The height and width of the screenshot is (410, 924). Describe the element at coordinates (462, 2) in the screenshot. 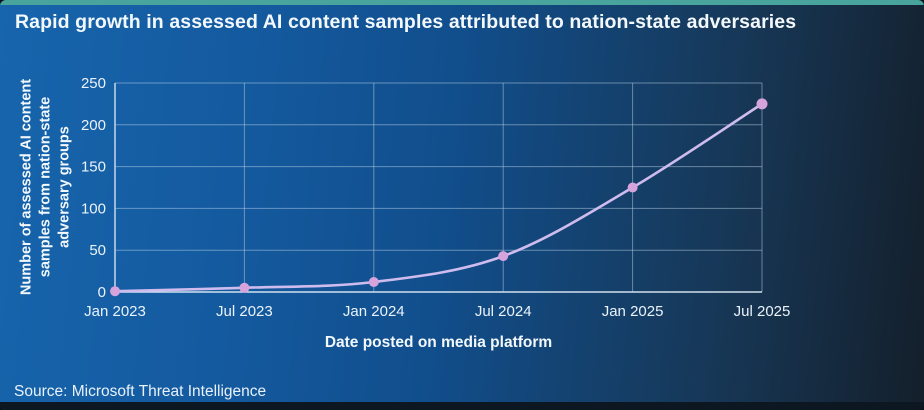

I see `top-accent-bar` at that location.